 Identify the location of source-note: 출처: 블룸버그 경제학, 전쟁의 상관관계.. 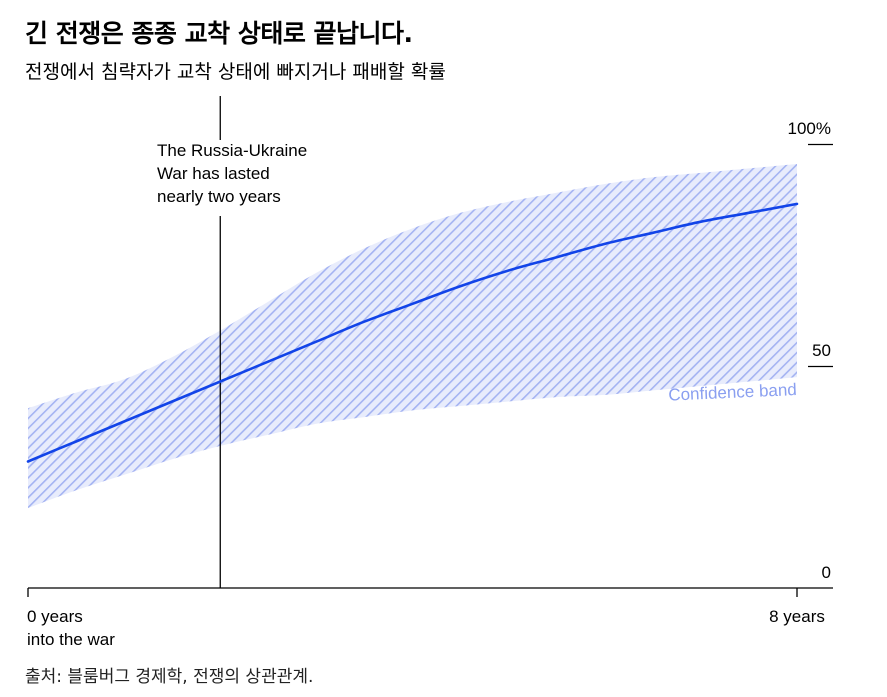
(169, 677).